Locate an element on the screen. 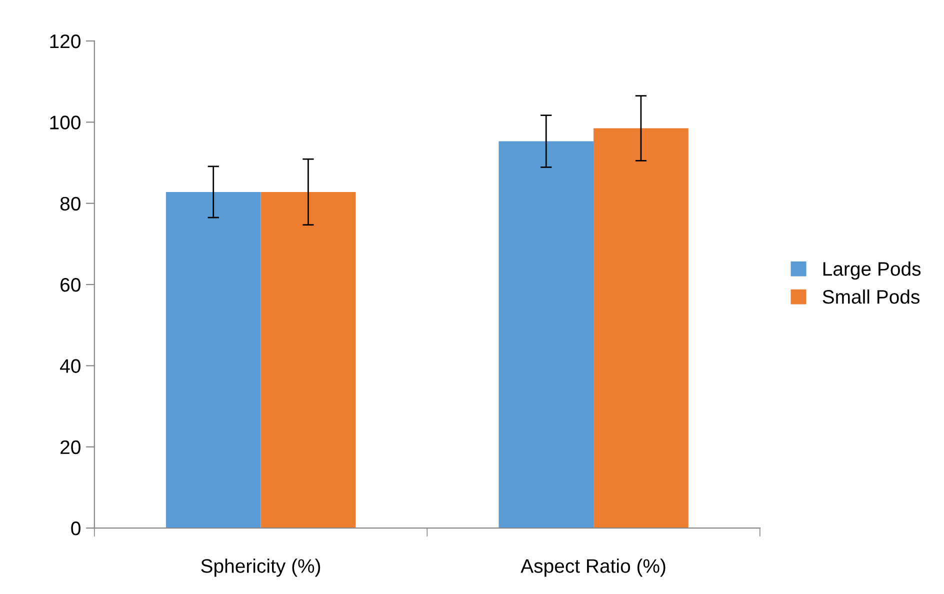  legend-label: Small Pods is located at coordinates (871, 296).